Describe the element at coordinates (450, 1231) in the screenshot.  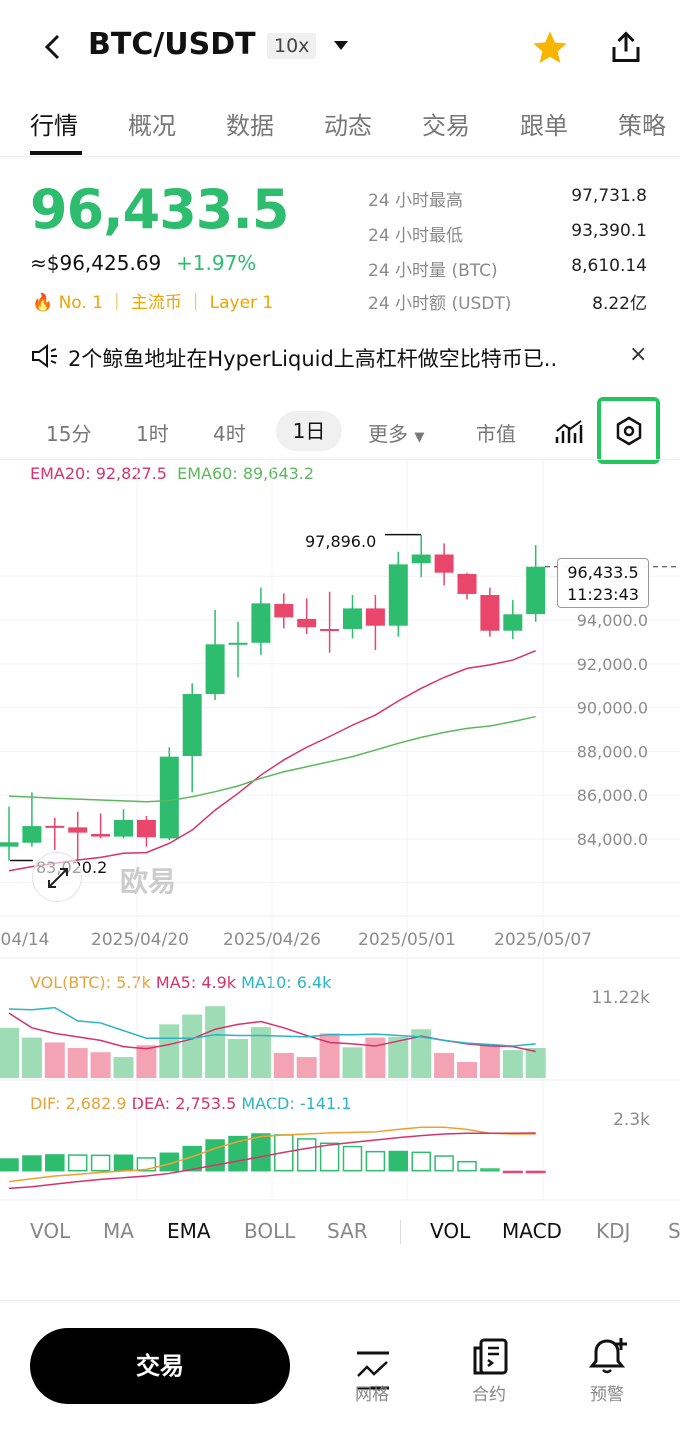
I see `indicator-sub-vol: VOL` at that location.